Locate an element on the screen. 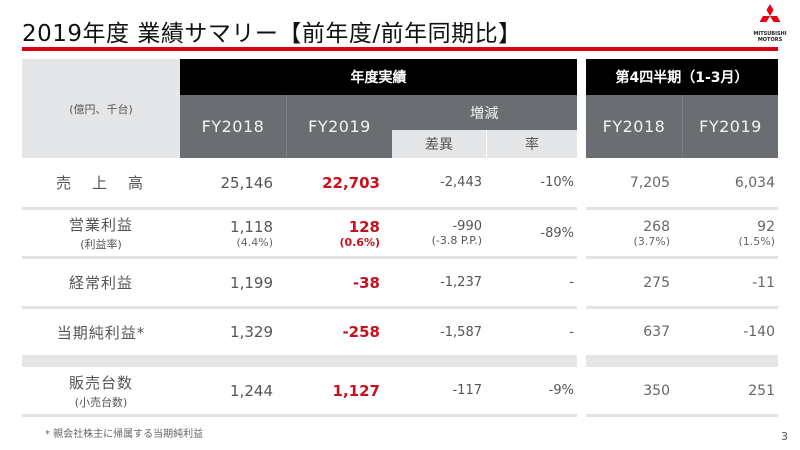 The height and width of the screenshot is (450, 800). cell-fy2018: 25,146 is located at coordinates (247, 182).